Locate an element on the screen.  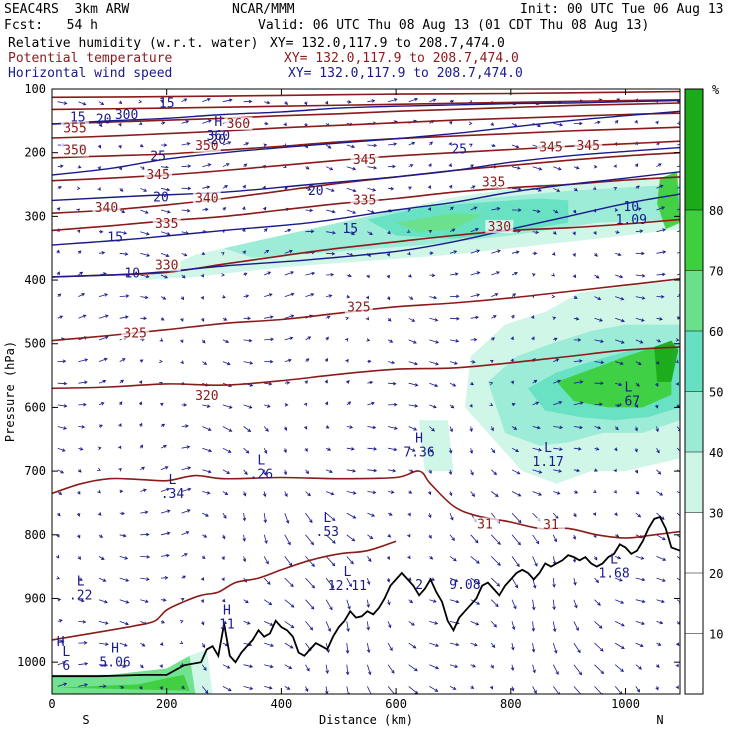
field-wind-xy: XY= 132.0,117.9 to 208.7,474.0 is located at coordinates (405, 73).